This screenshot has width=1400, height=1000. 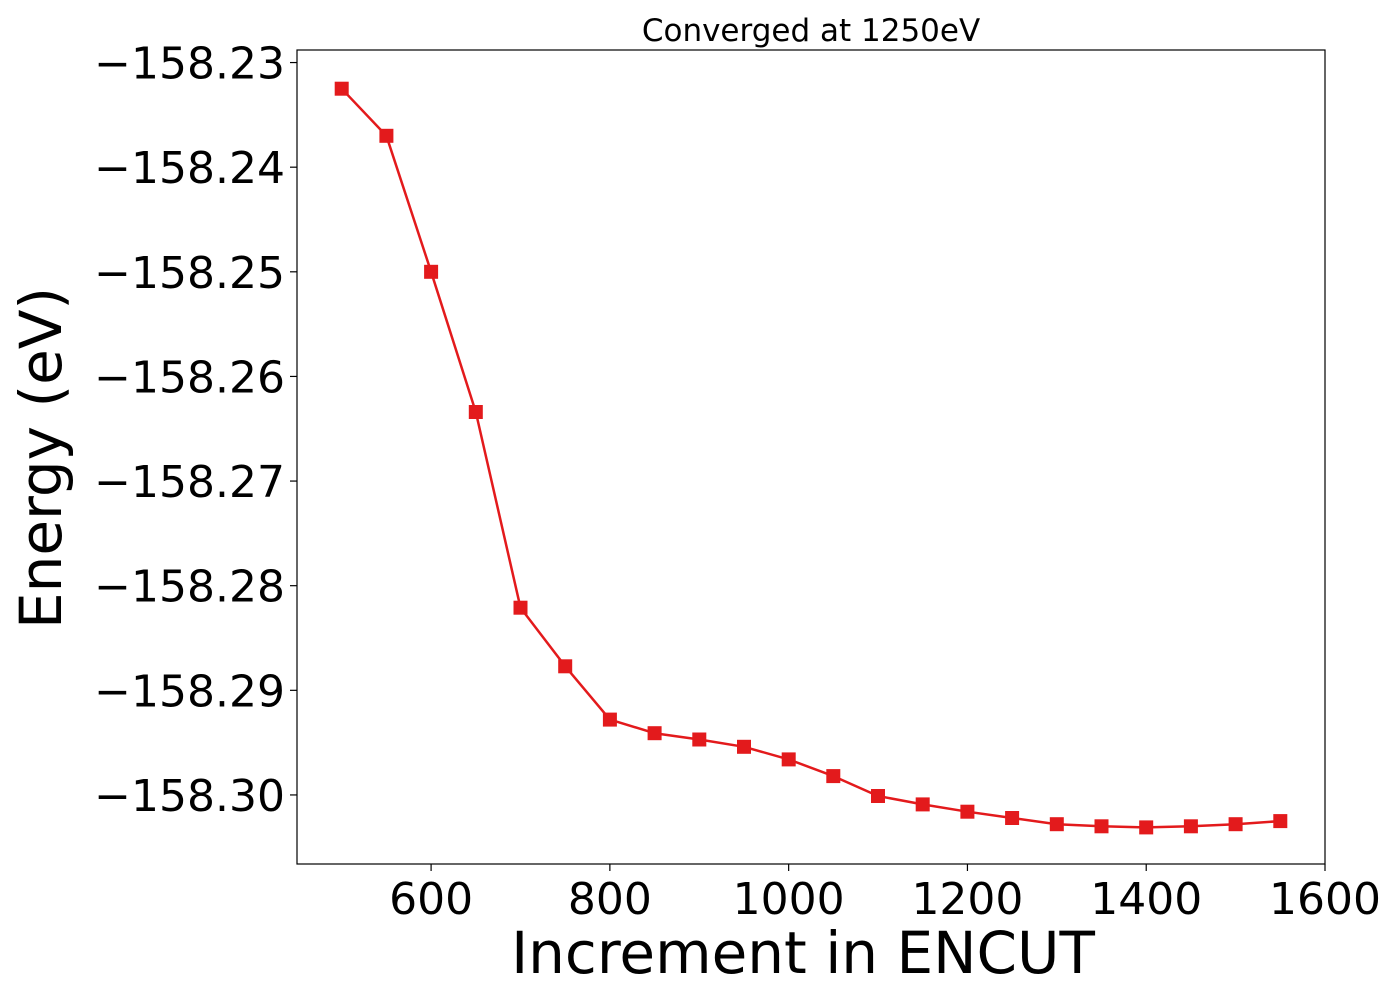 What do you see at coordinates (189, 377) in the screenshot?
I see `y-tick-label: −158.26` at bounding box center [189, 377].